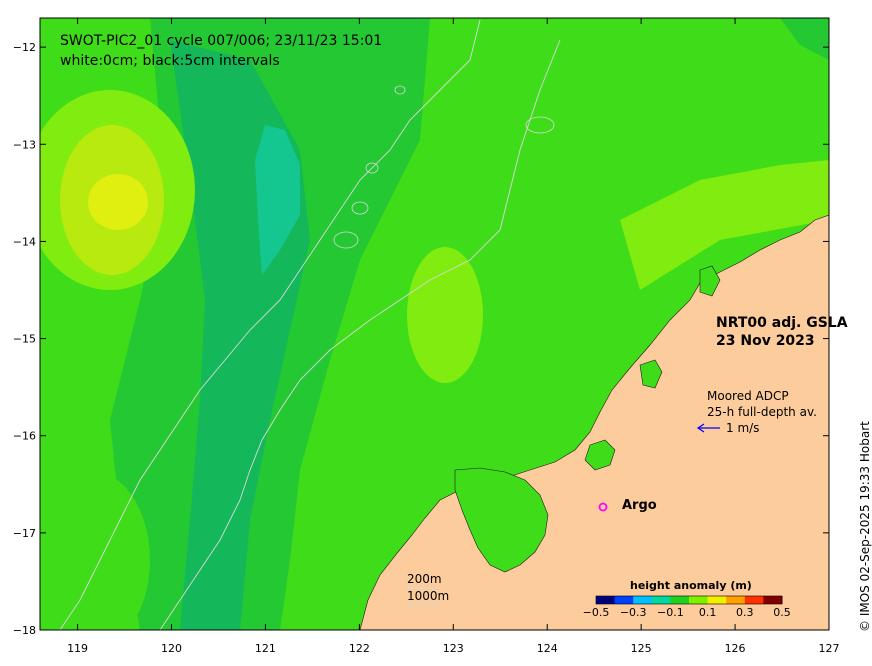 The width and height of the screenshot is (872, 666). What do you see at coordinates (118, 202) in the screenshot?
I see `west-peak-anomaly` at bounding box center [118, 202].